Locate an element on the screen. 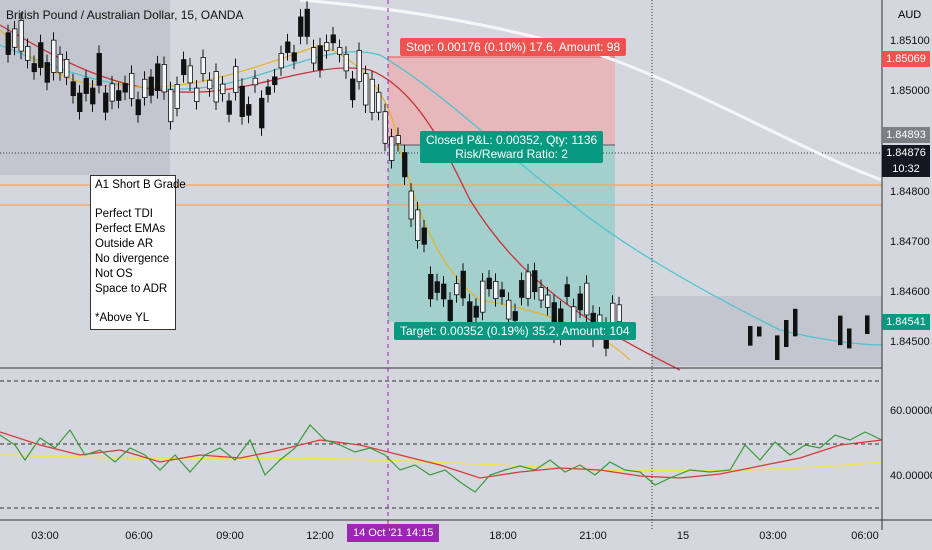 The height and width of the screenshot is (550, 932). pnl-line-1: Closed P&L: 0.00352, Qty: 1136 is located at coordinates (512, 140).